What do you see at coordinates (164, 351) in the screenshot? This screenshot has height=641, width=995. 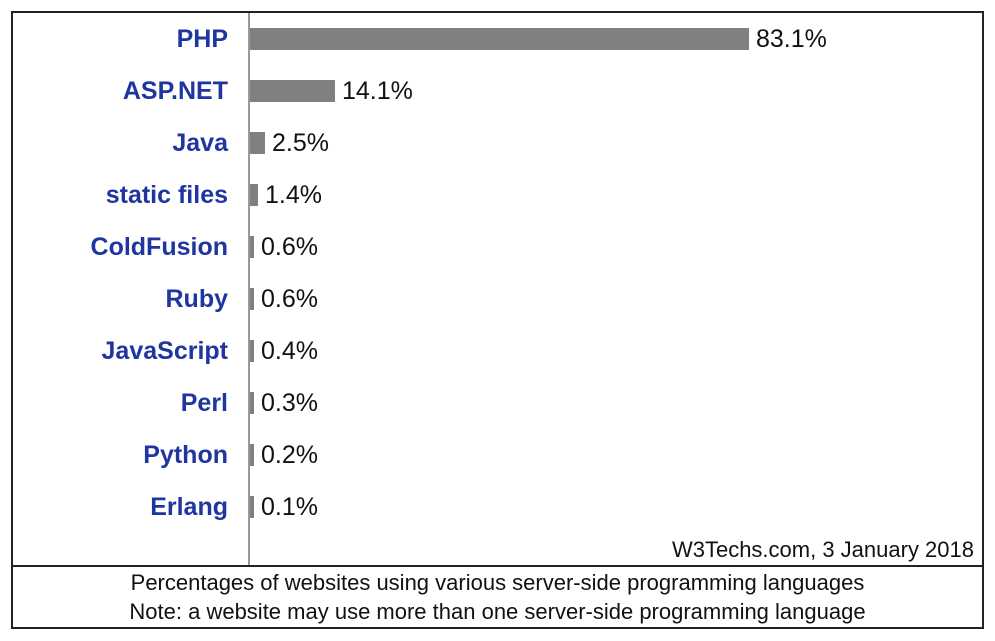 I see `category-label: JavaScript` at bounding box center [164, 351].